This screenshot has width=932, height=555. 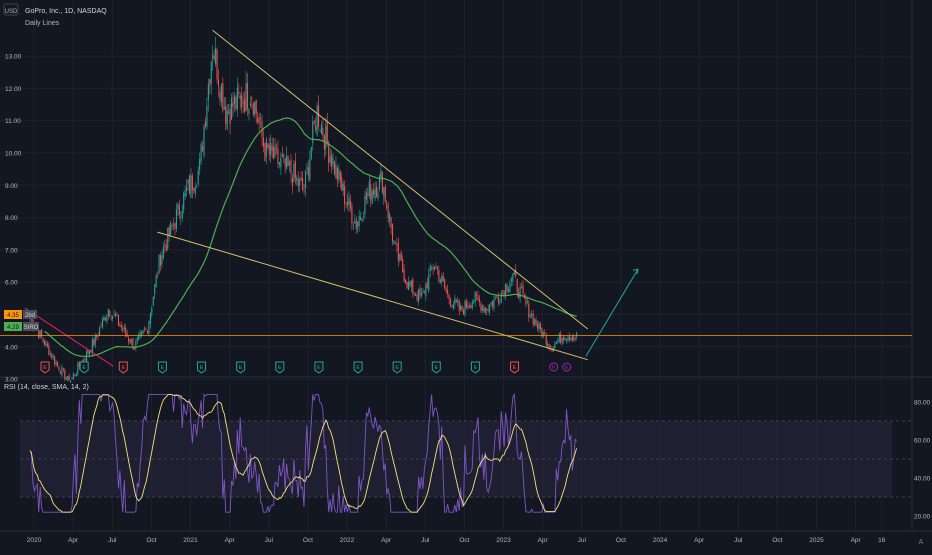 What do you see at coordinates (69, 337) in the screenshot?
I see `early-trendline` at bounding box center [69, 337].